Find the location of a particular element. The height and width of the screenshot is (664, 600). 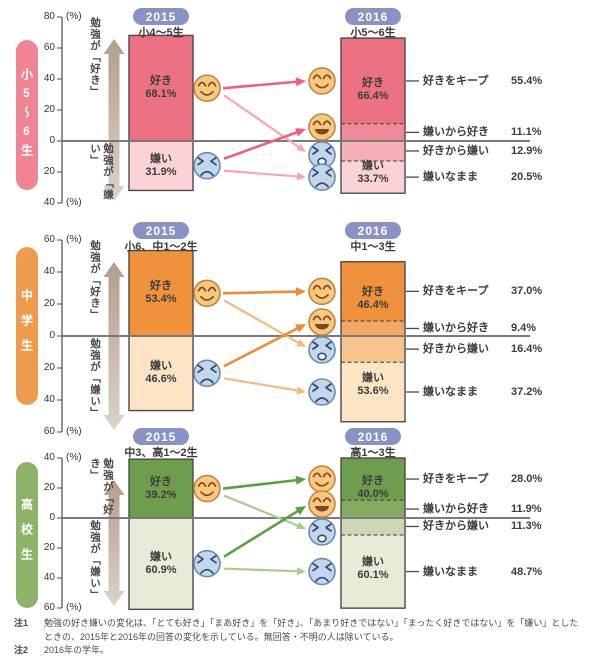

axis-unit-bottom: (%) is located at coordinates (74, 607).